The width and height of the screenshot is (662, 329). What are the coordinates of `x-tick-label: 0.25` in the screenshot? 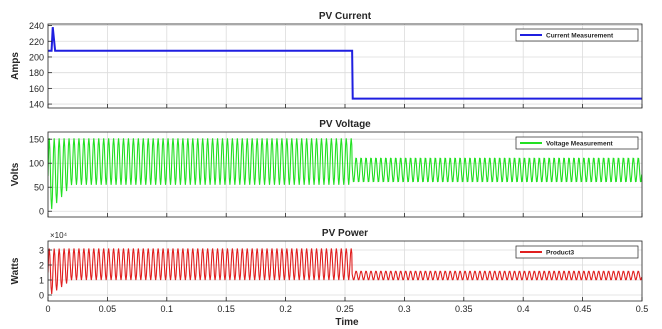 It's located at (345, 309).